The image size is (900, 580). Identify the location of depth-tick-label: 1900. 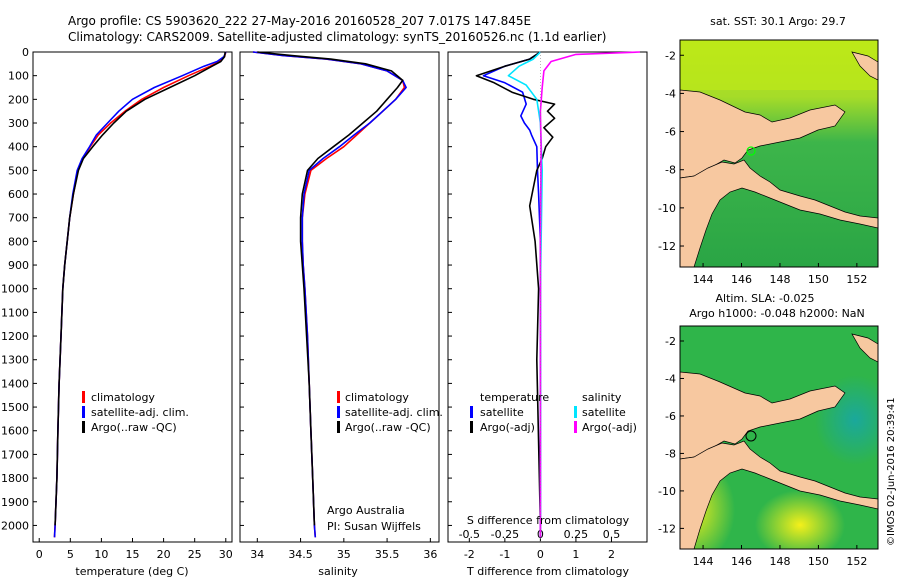
(15, 502).